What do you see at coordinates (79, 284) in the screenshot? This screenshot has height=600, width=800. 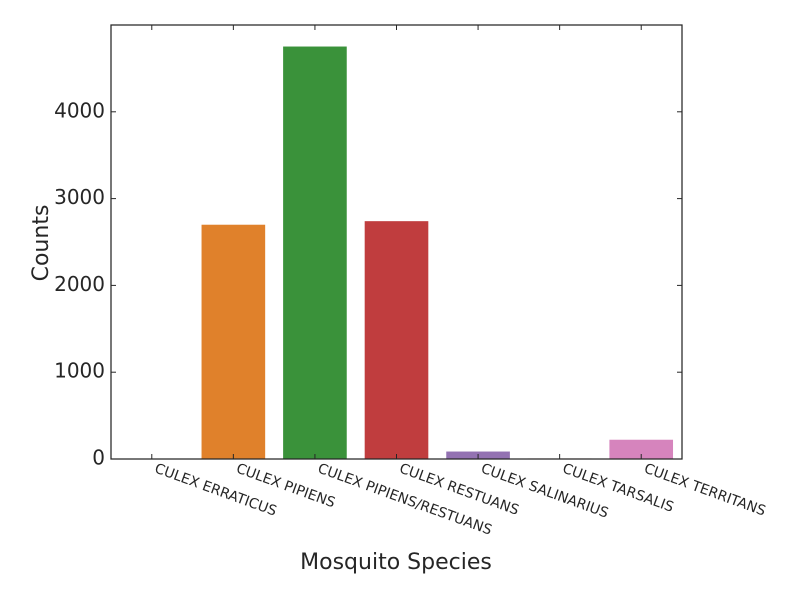 I see `y-tick-label: 2000` at bounding box center [79, 284].